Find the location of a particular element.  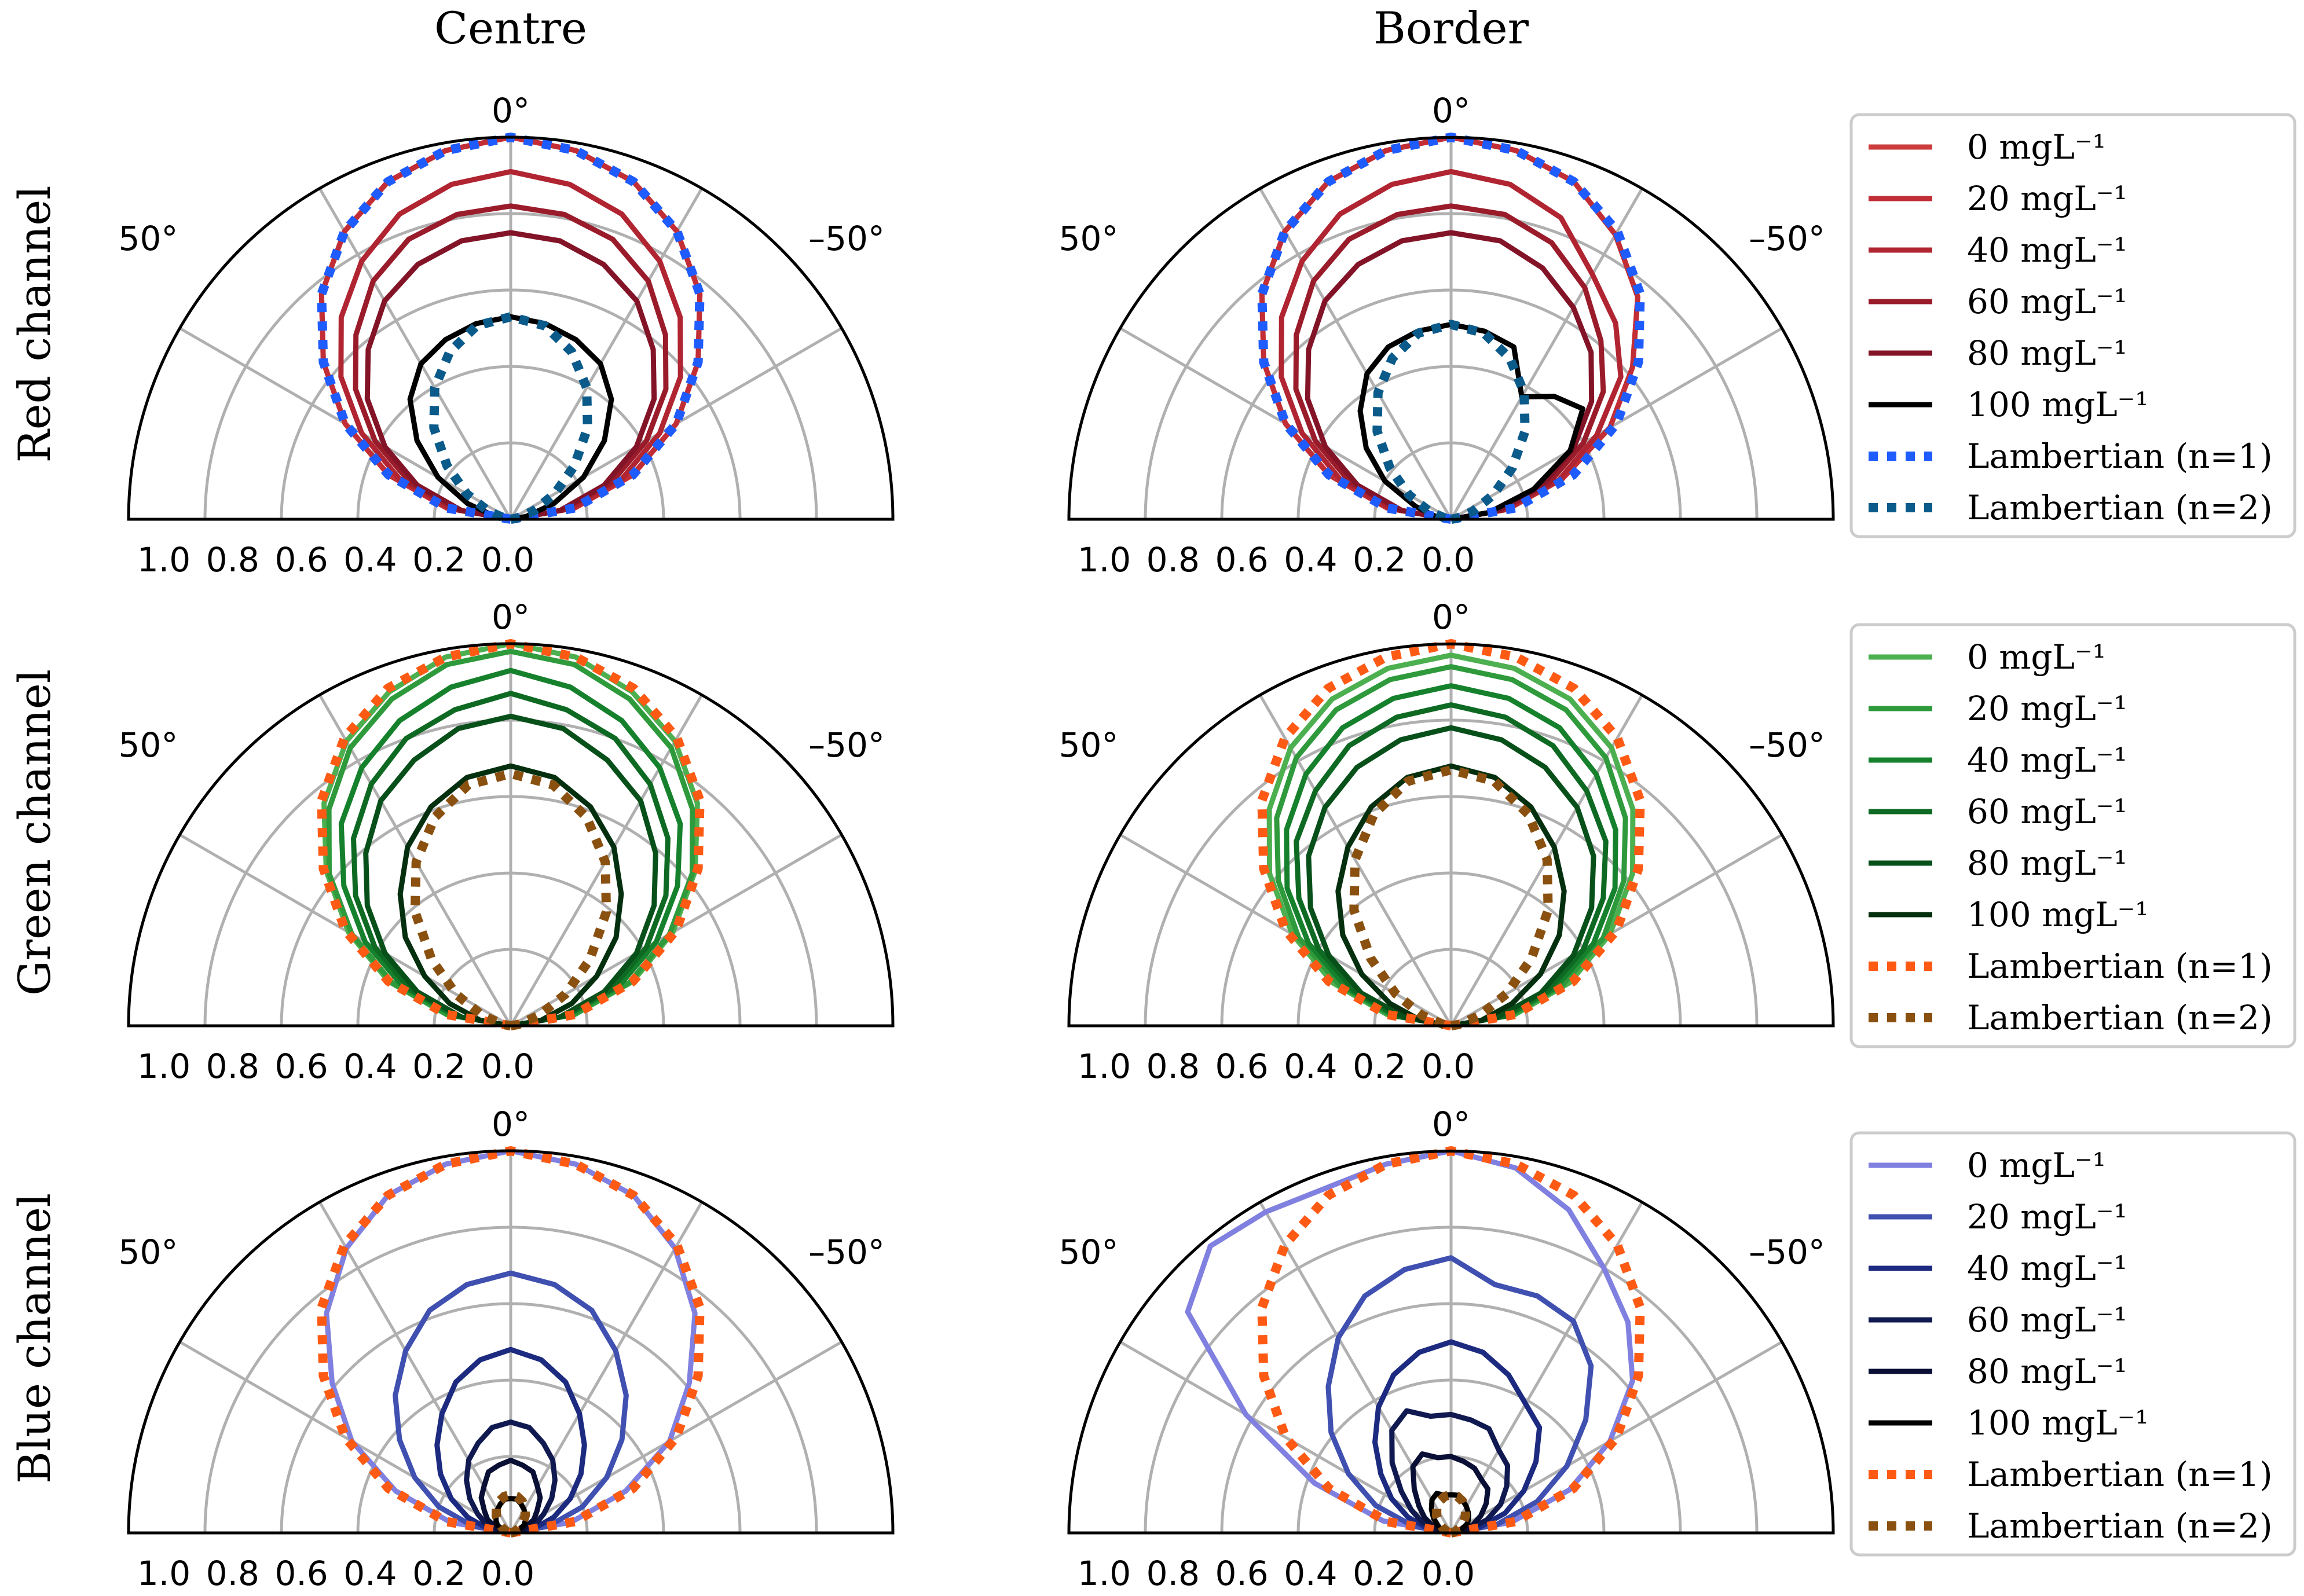

panel-green-centre: 0° 50° –50° 1.0 0.8 0.6 0.4 0.2 0.0 is located at coordinates (507, 841).